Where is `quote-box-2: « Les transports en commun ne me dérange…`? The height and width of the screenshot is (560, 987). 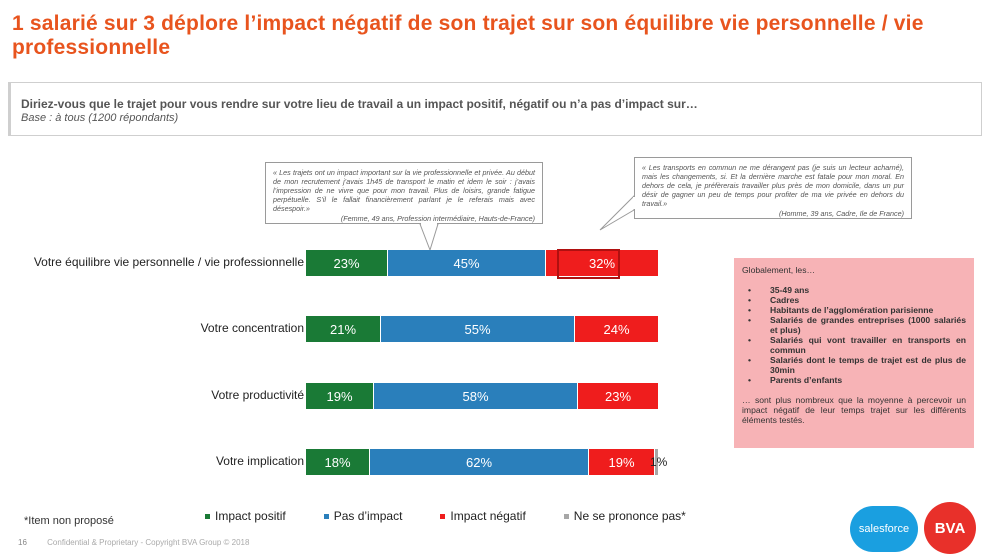 quote-box-2: « Les transports en commun ne me dérange… is located at coordinates (773, 188).